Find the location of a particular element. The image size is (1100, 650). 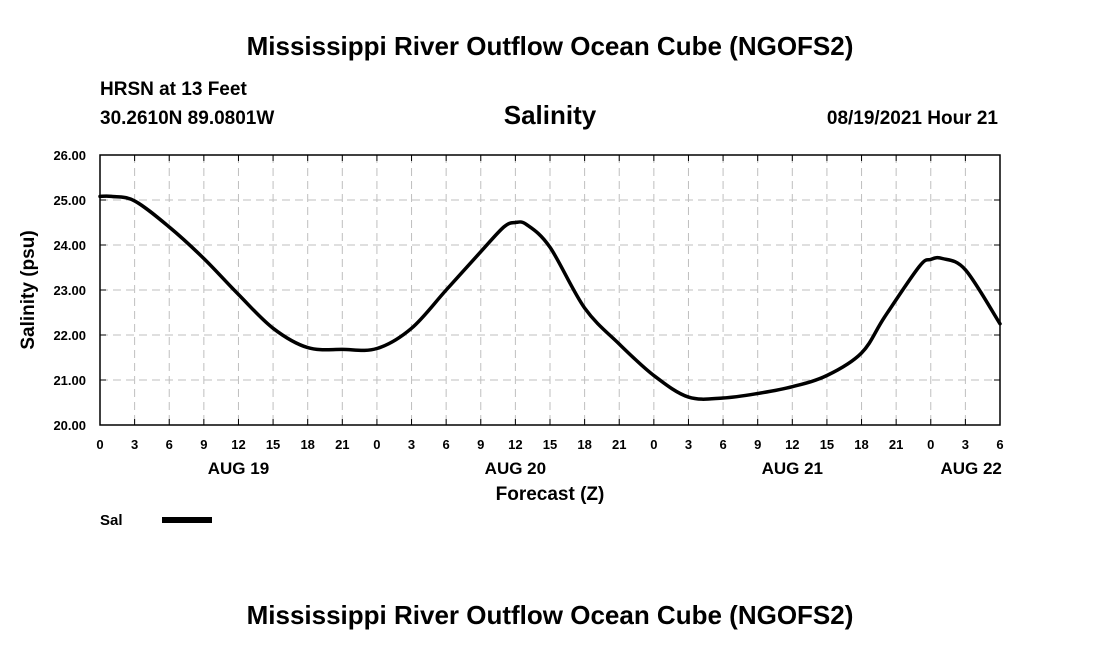

day-label: AUG 19 is located at coordinates (238, 468).